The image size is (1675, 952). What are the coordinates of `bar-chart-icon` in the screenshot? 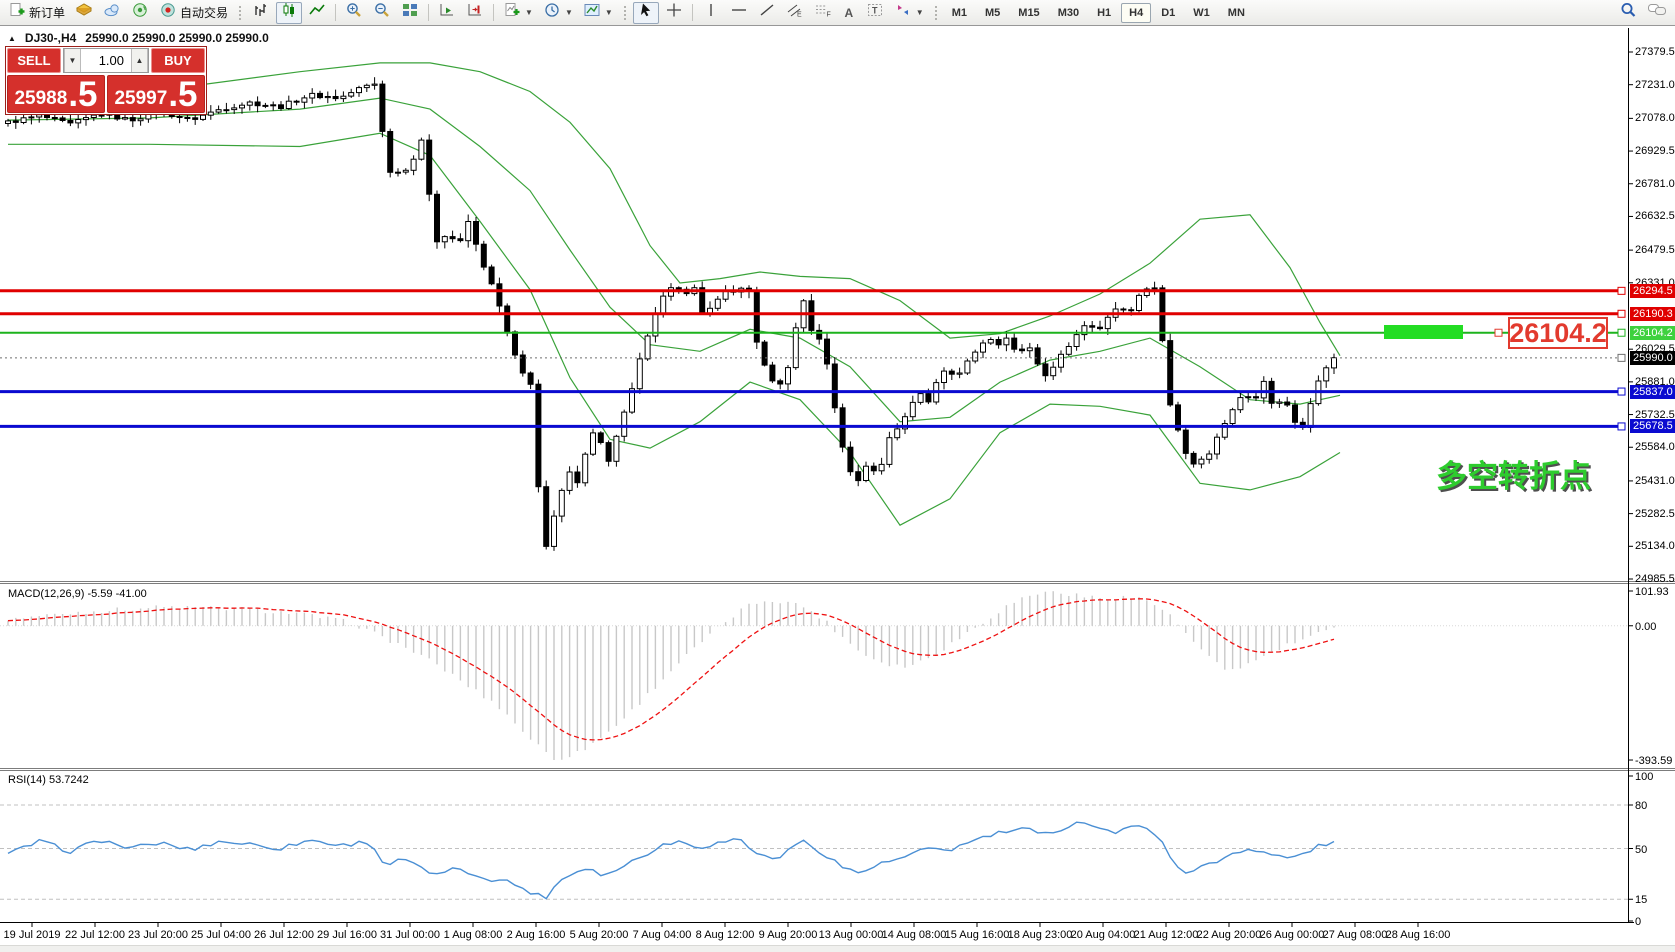 It's located at (261, 12).